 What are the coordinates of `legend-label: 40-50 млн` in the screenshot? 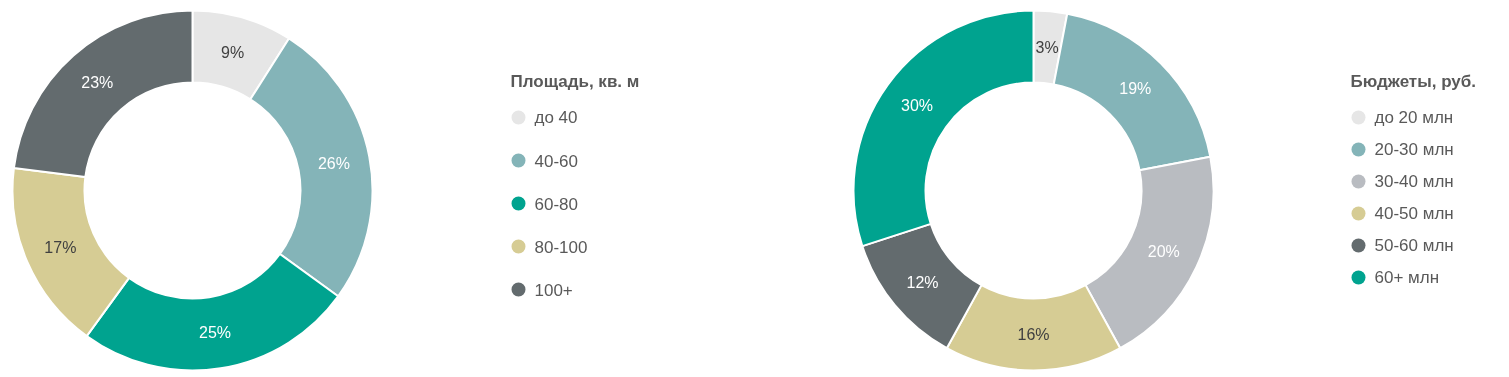 It's located at (1414, 213).